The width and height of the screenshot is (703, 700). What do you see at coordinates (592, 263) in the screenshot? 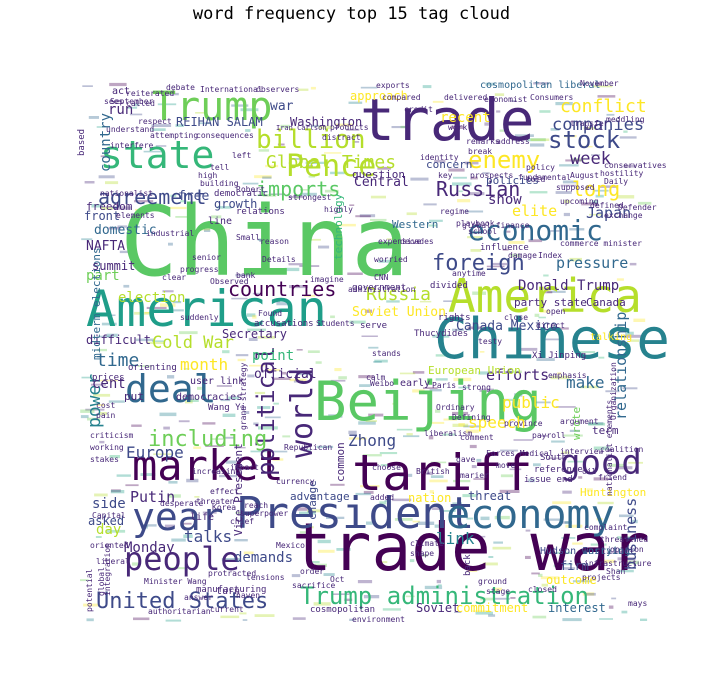
I see `word-pressure: pressure` at bounding box center [592, 263].